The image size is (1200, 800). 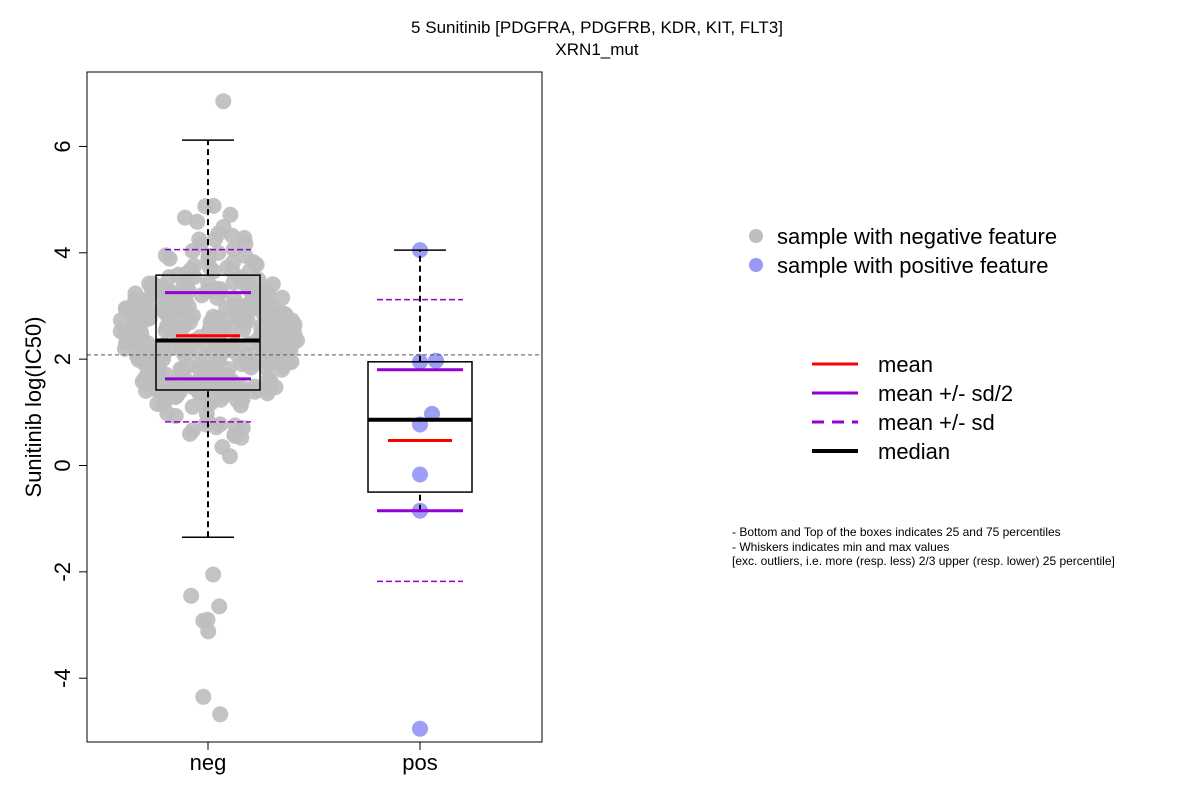 I want to click on x-tick-label: neg, so click(x=208, y=762).